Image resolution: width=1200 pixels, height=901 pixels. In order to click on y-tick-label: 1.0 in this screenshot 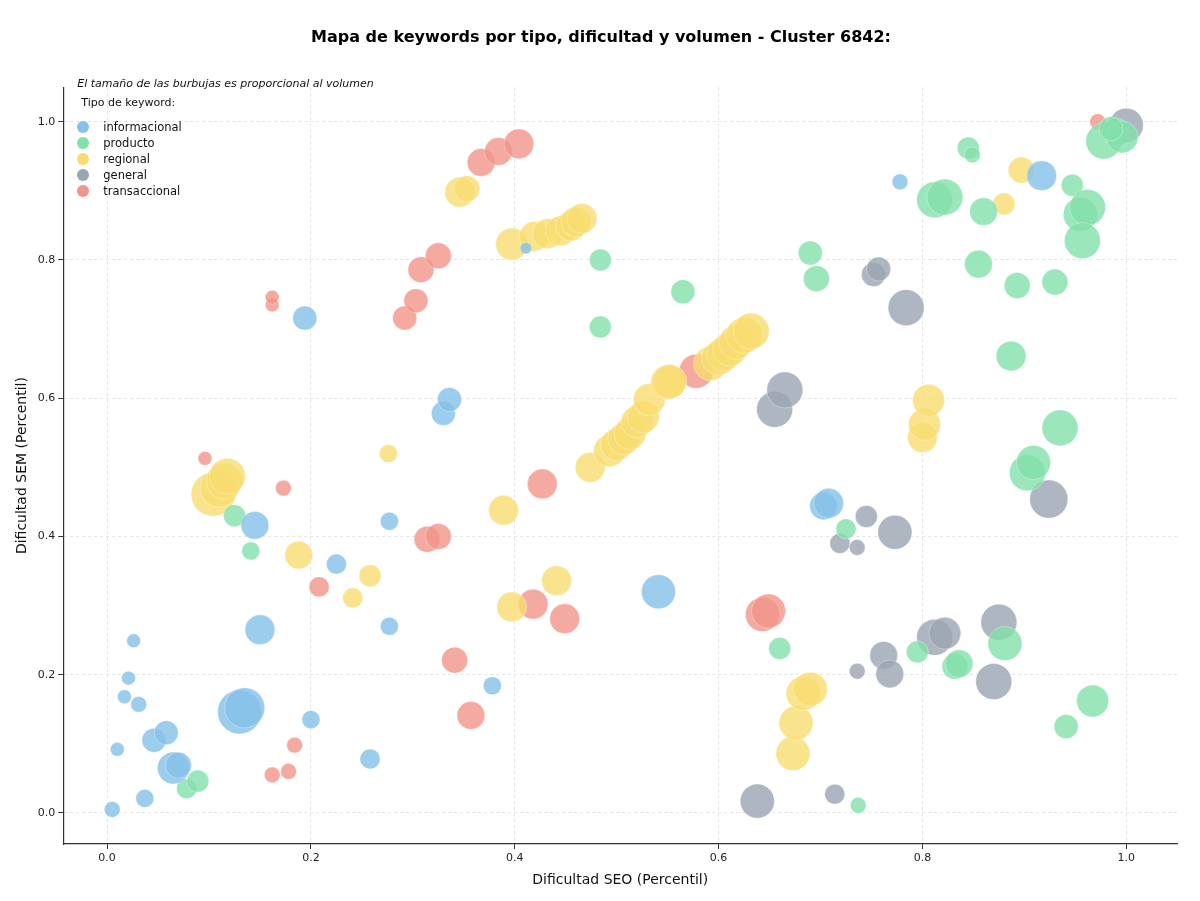, I will do `click(46, 121)`.